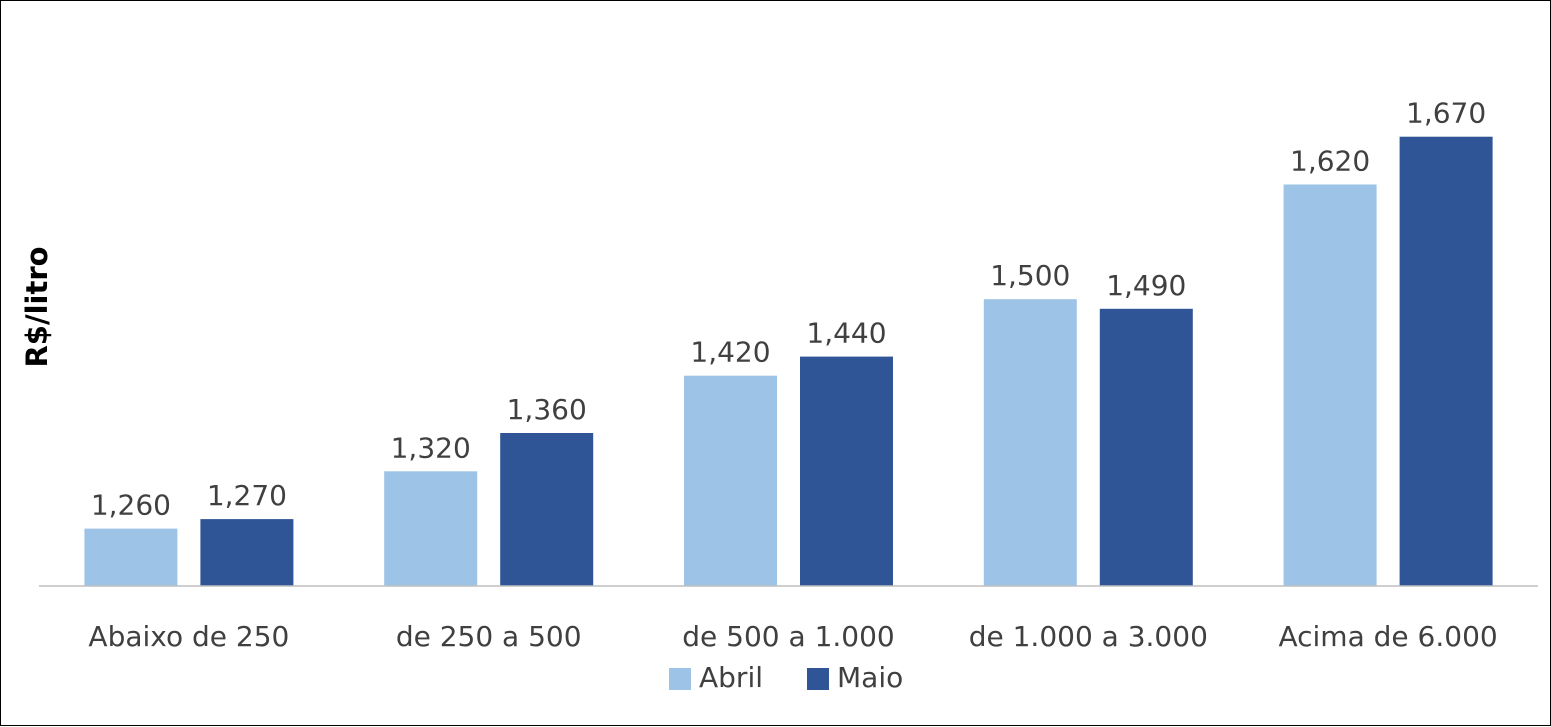 This screenshot has height=727, width=1551. What do you see at coordinates (489, 636) in the screenshot?
I see `x-tick-label-2: de 250 a 500` at bounding box center [489, 636].